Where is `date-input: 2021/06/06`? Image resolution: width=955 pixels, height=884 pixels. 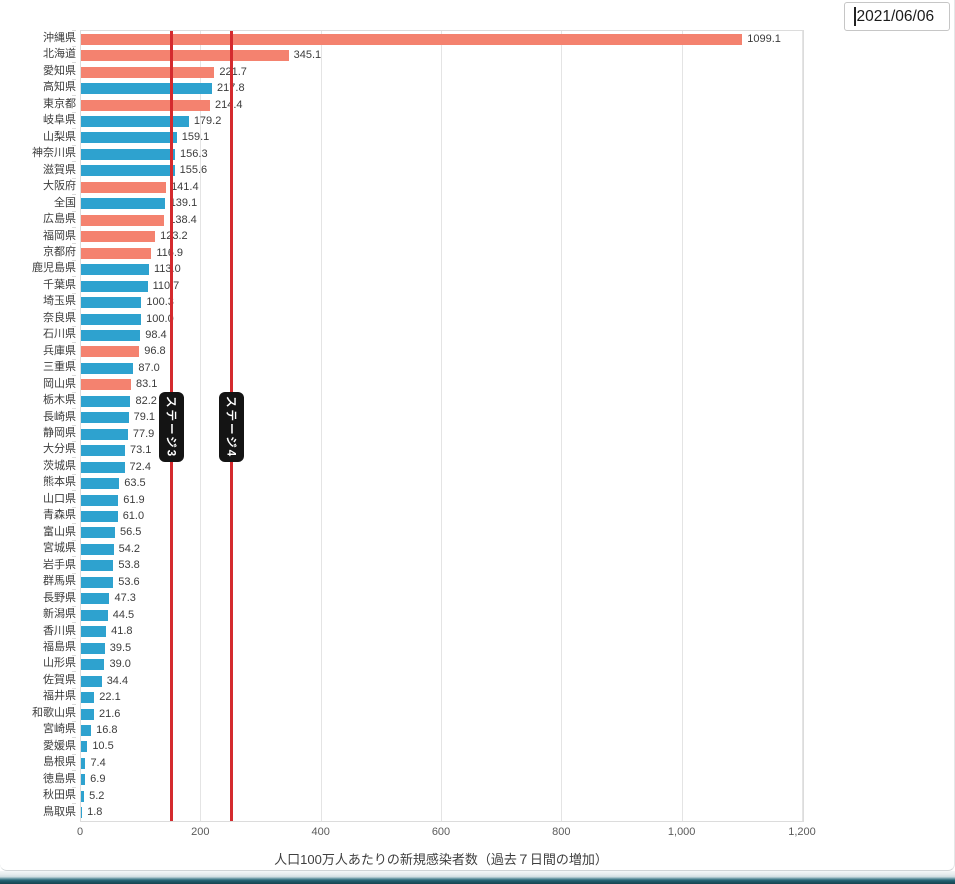
date-input: 2021/06/06 is located at coordinates (897, 16).